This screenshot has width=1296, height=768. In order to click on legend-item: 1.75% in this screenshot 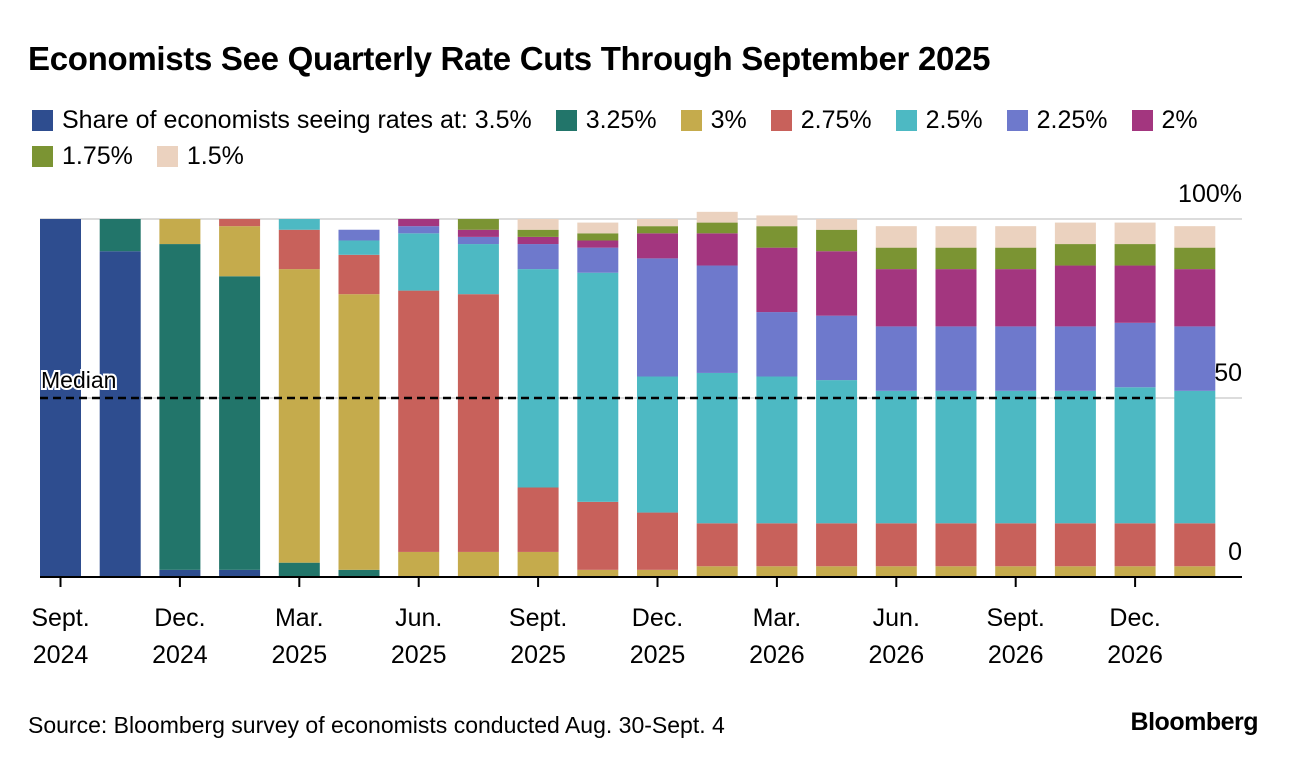, I will do `click(82, 156)`.